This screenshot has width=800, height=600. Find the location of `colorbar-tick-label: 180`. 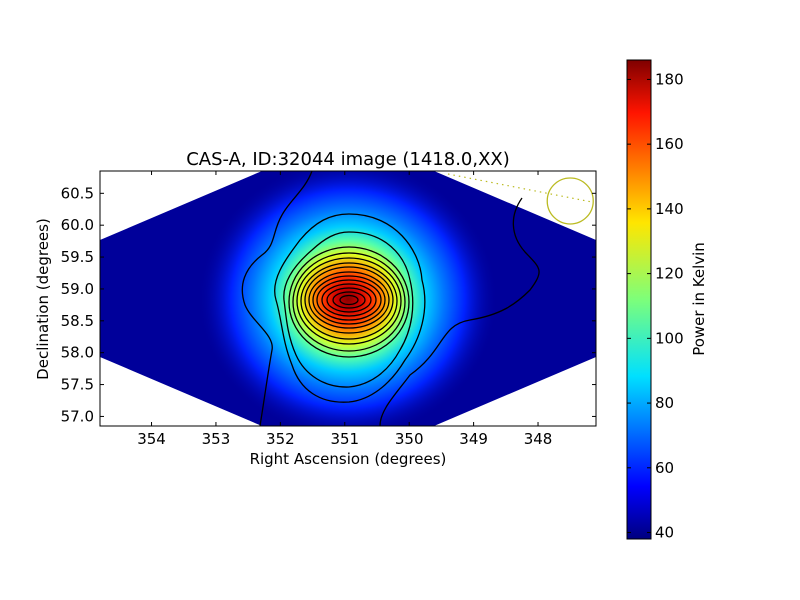

colorbar-tick-label: 180 is located at coordinates (669, 79).